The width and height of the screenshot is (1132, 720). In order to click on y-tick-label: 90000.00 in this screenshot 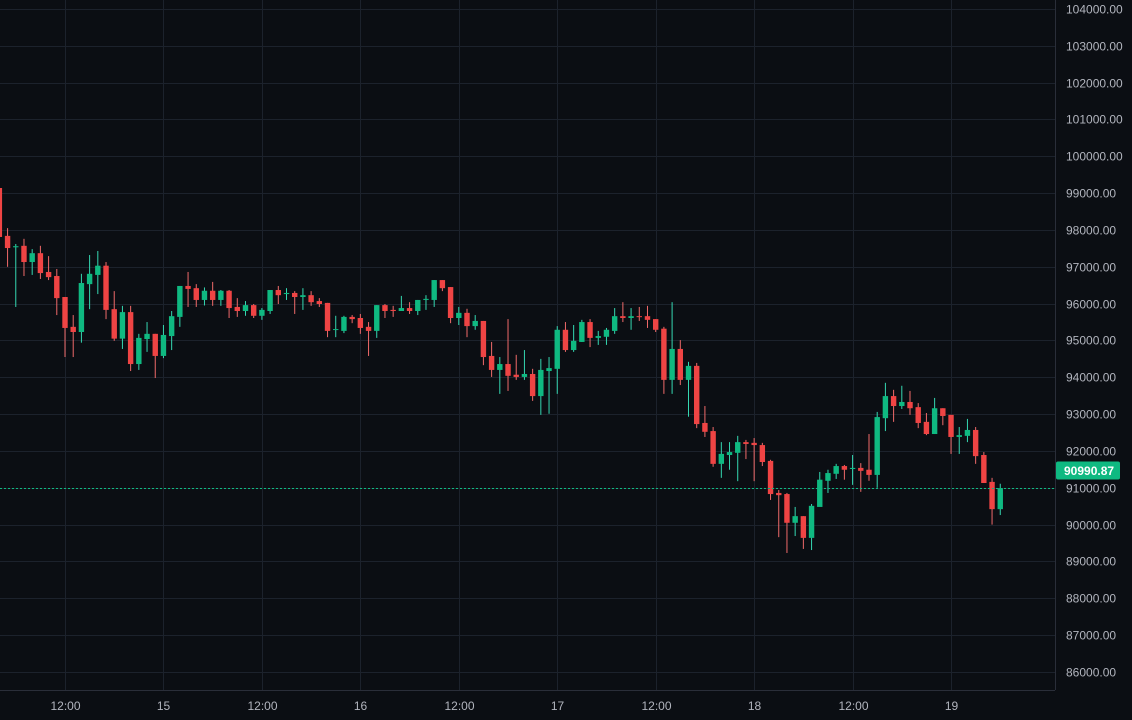, I will do `click(1091, 526)`.